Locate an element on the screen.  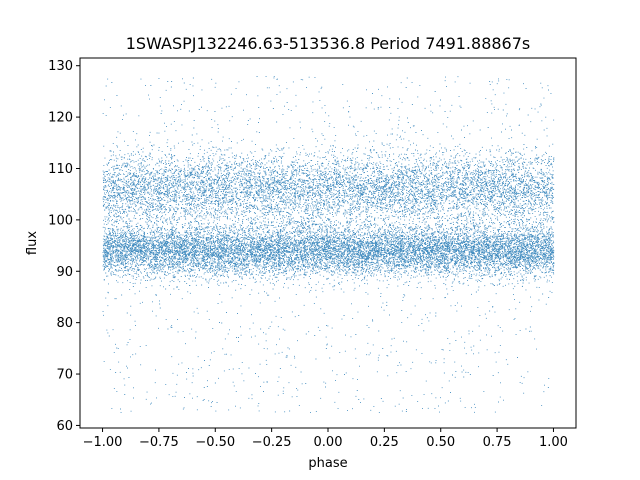
y-tick-label: 120 is located at coordinates (60, 118).